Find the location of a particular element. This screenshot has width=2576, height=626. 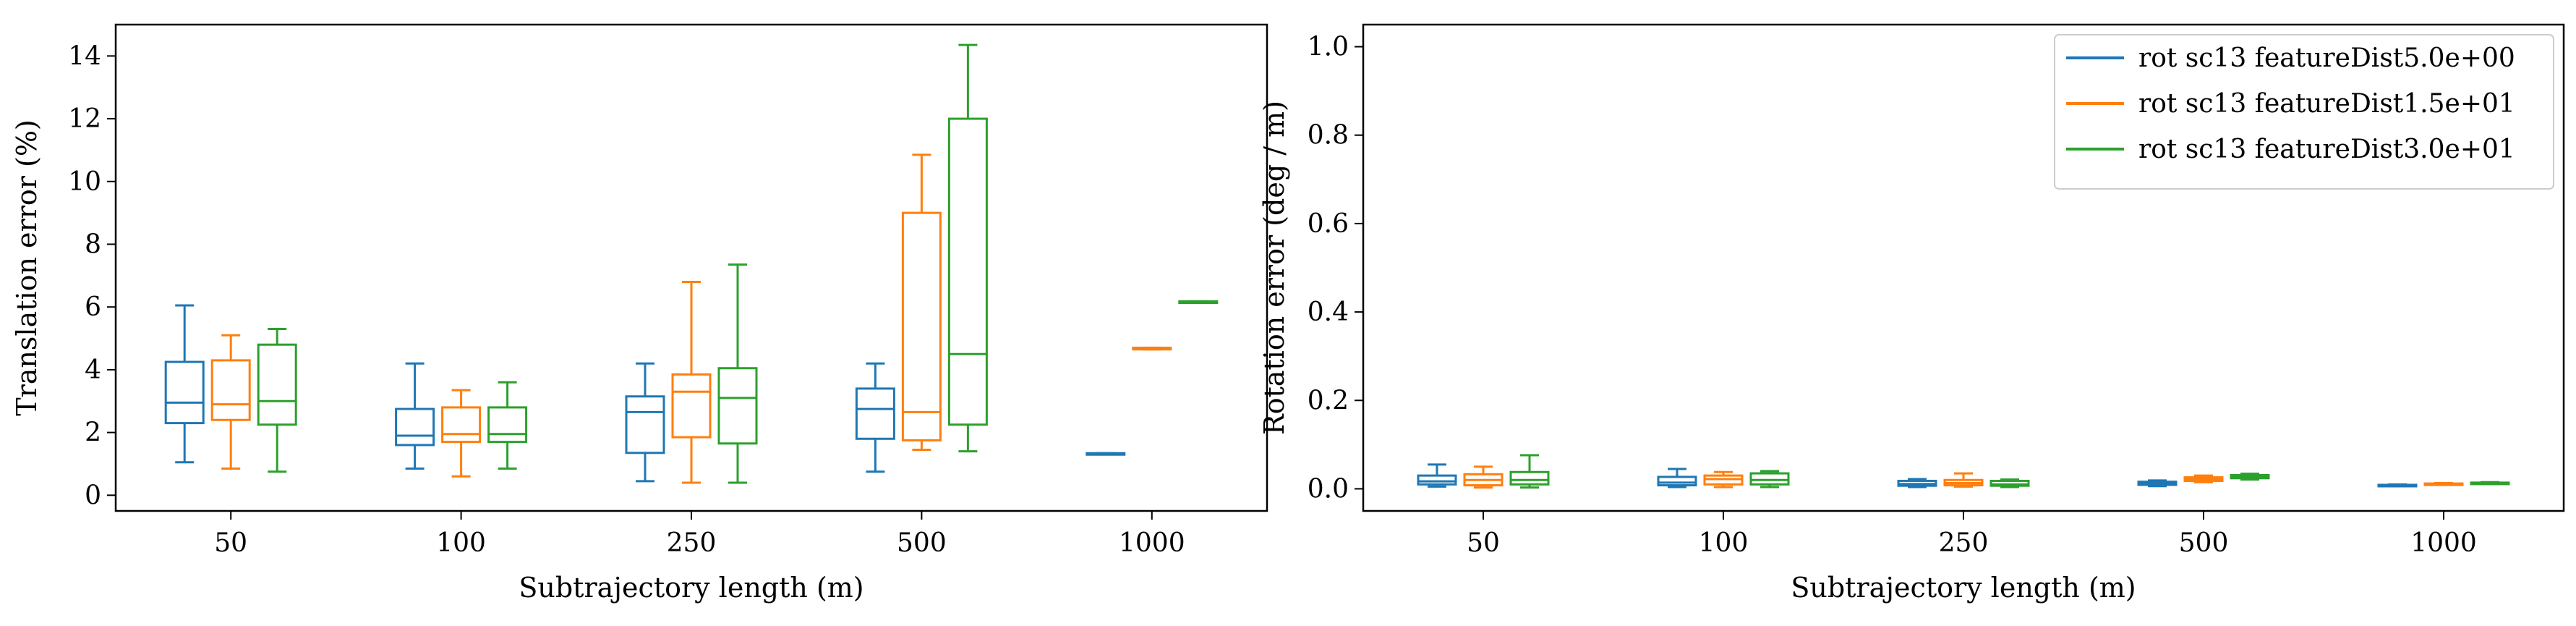

y-tick-label: 1.0 is located at coordinates (1329, 47).